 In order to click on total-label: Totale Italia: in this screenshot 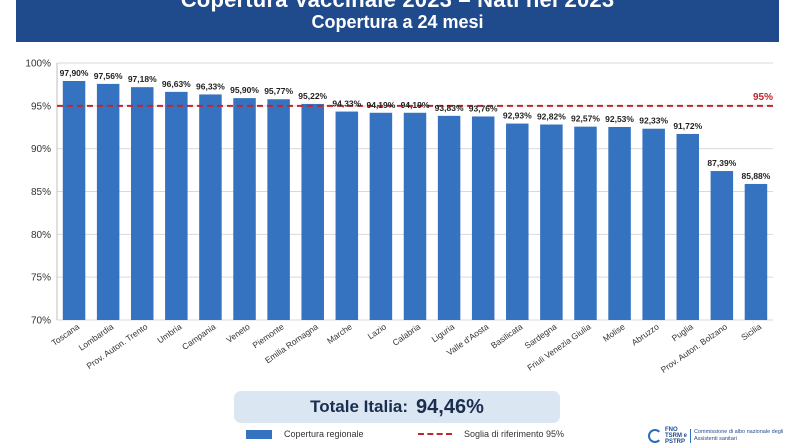, I will do `click(359, 406)`.